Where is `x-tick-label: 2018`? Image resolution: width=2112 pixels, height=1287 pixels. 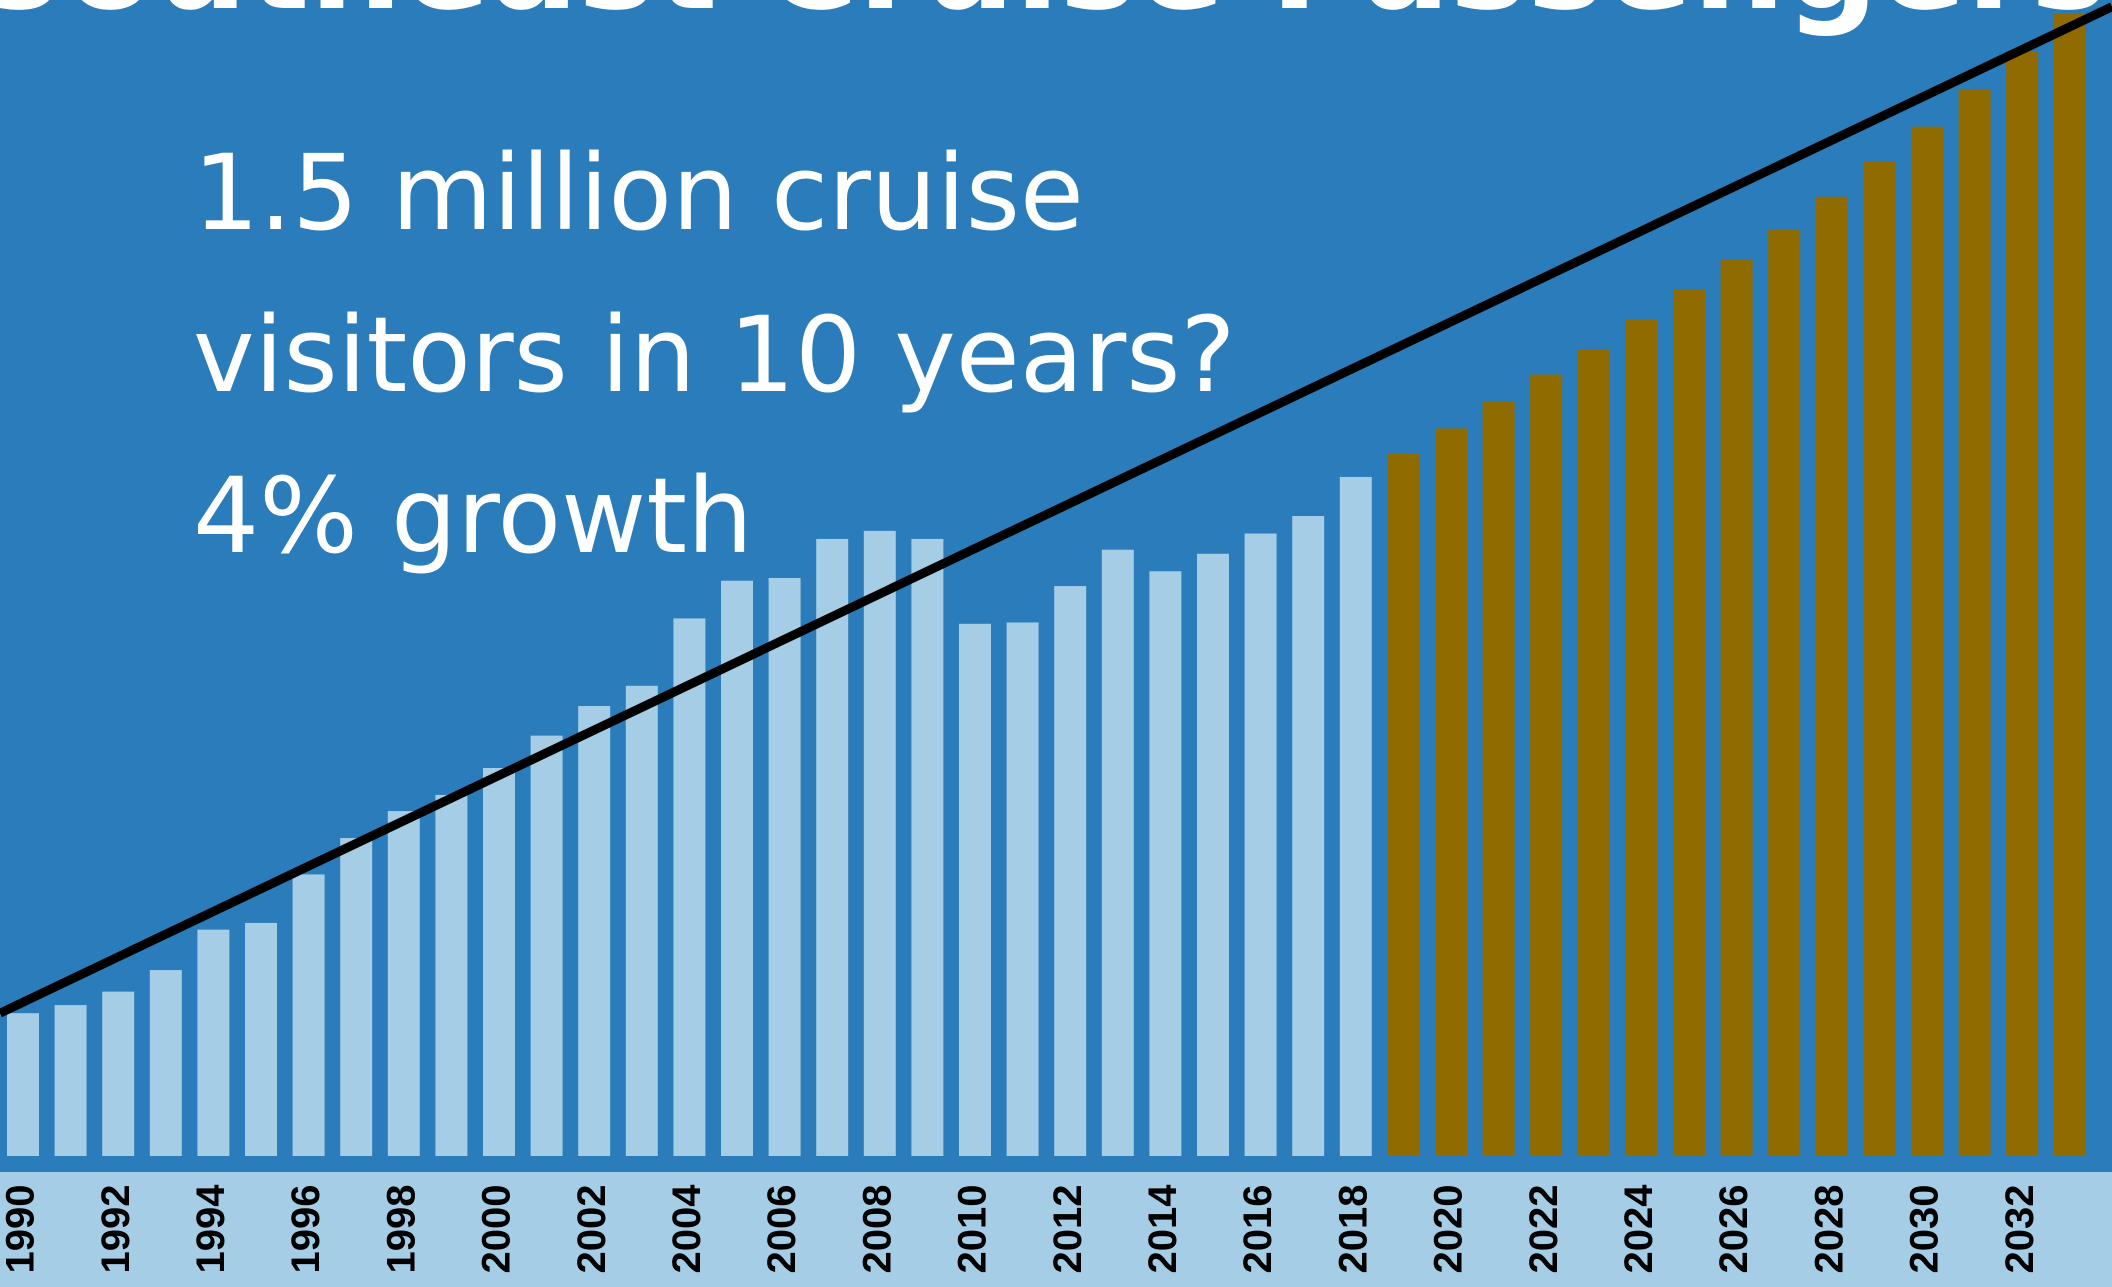
x-tick-label: 2018 is located at coordinates (1353, 1229).